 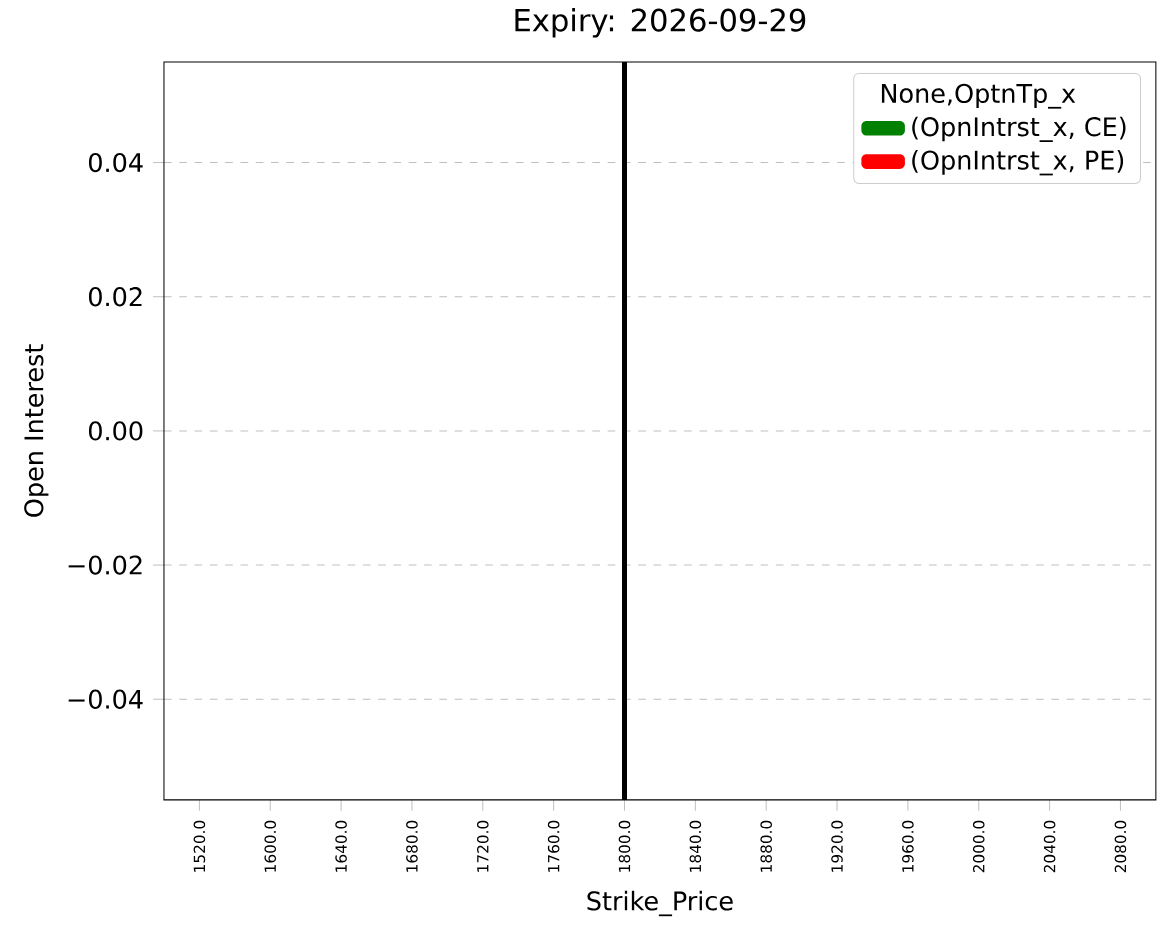 I want to click on x-tick-label: 2080.0, so click(x=1120, y=846).